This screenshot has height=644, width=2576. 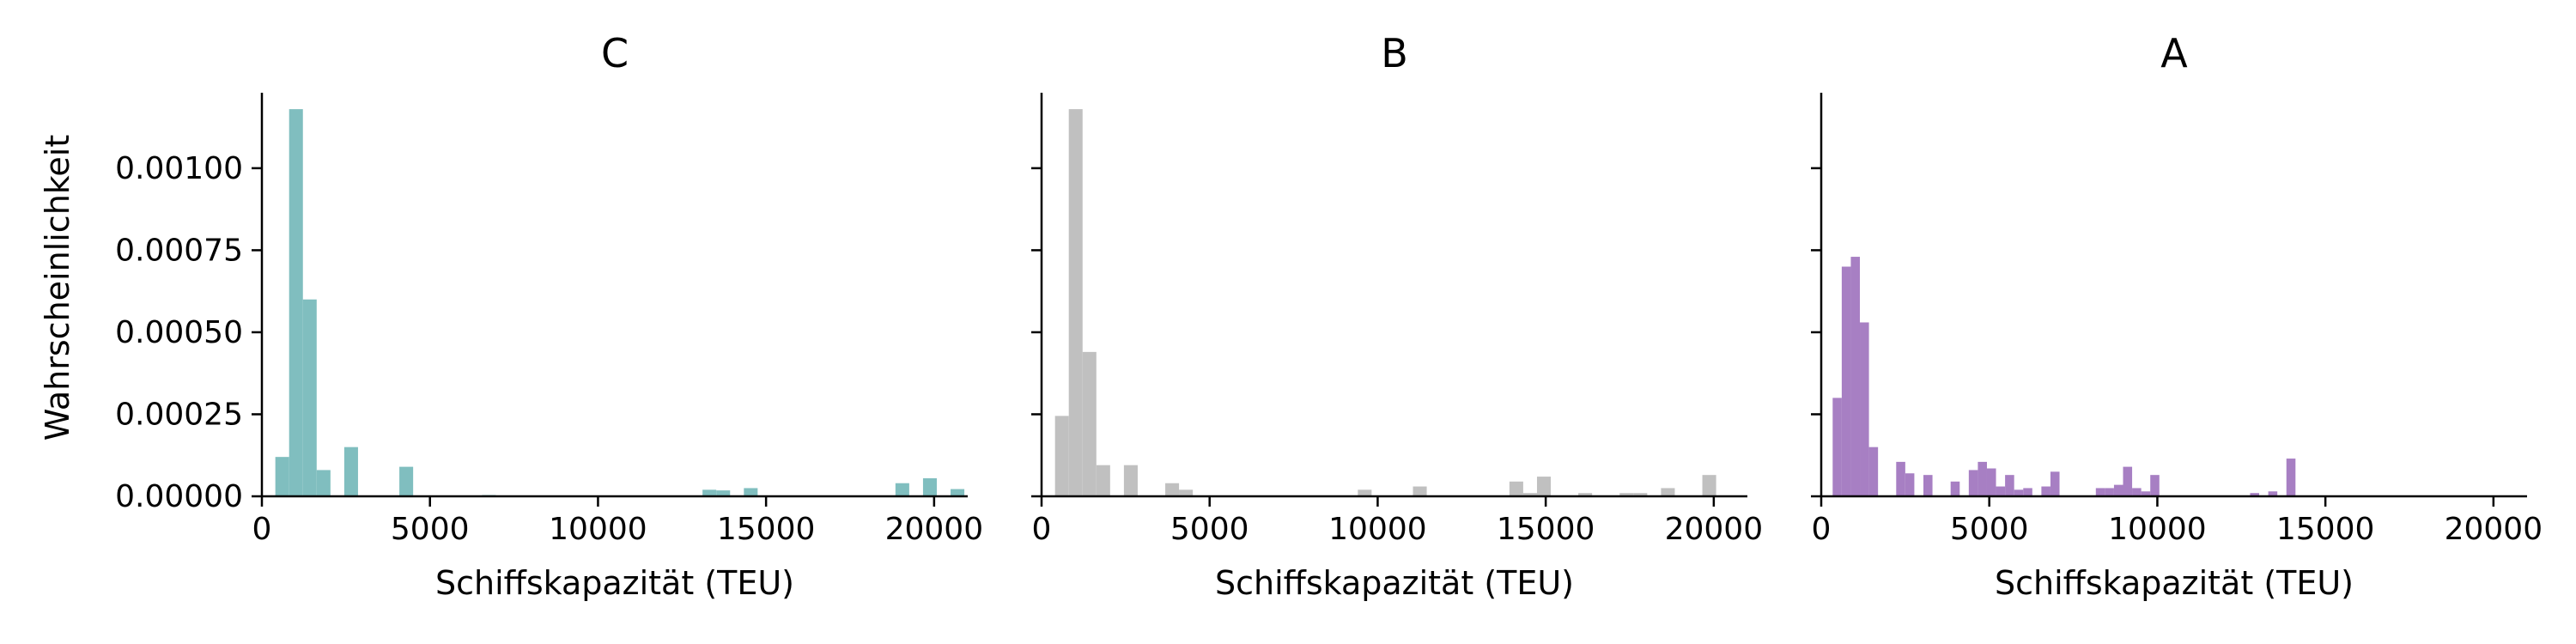 I want to click on y-tick-label: 0.00050, so click(x=179, y=333).